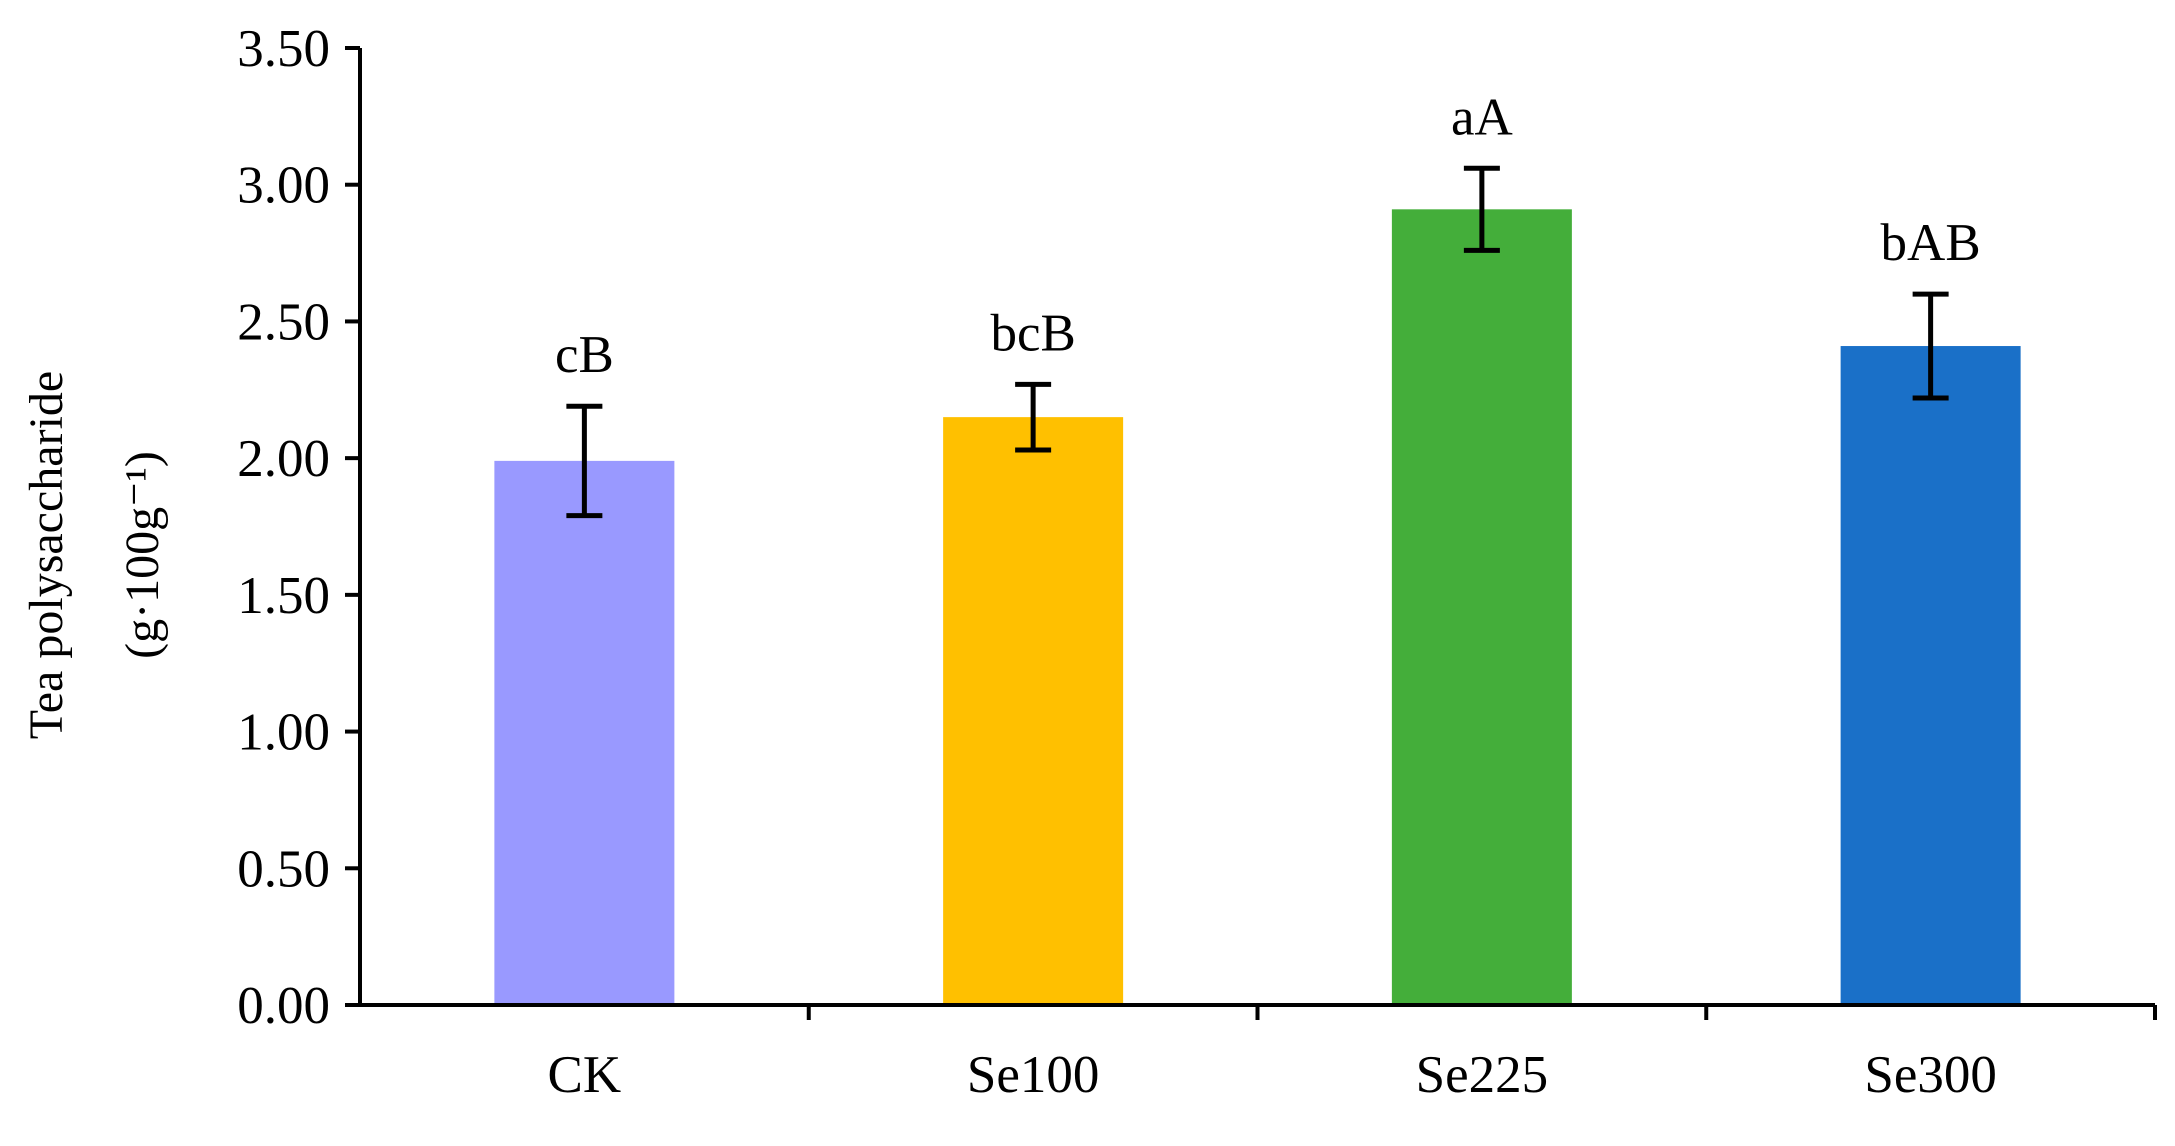 Image resolution: width=2175 pixels, height=1146 pixels. What do you see at coordinates (283, 596) in the screenshot?
I see `y-tick-label: 1.50` at bounding box center [283, 596].